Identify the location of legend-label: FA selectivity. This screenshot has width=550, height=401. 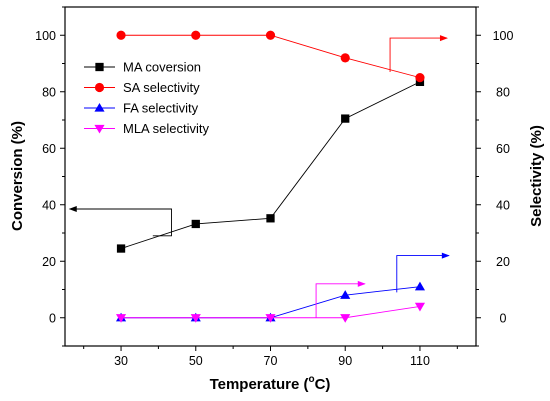
(161, 108).